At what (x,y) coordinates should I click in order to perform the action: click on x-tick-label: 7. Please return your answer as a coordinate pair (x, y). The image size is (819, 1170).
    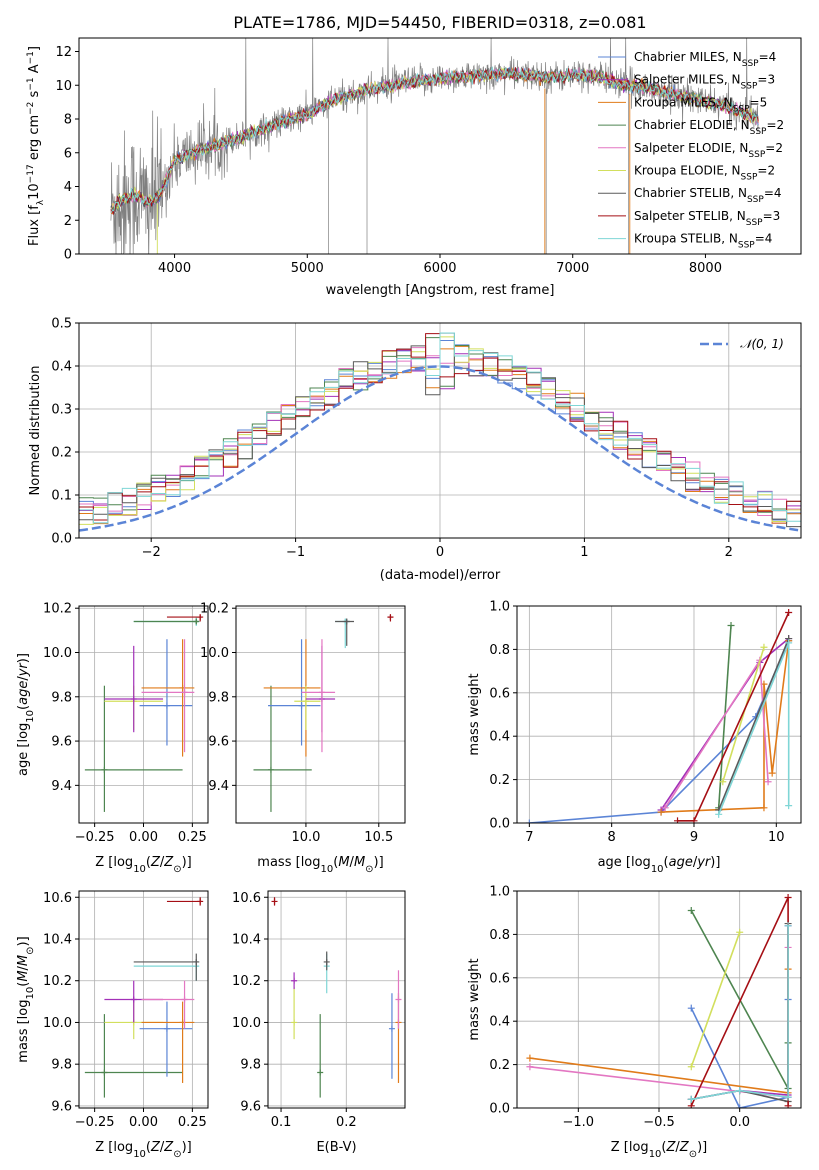
    Looking at the image, I should click on (529, 837).